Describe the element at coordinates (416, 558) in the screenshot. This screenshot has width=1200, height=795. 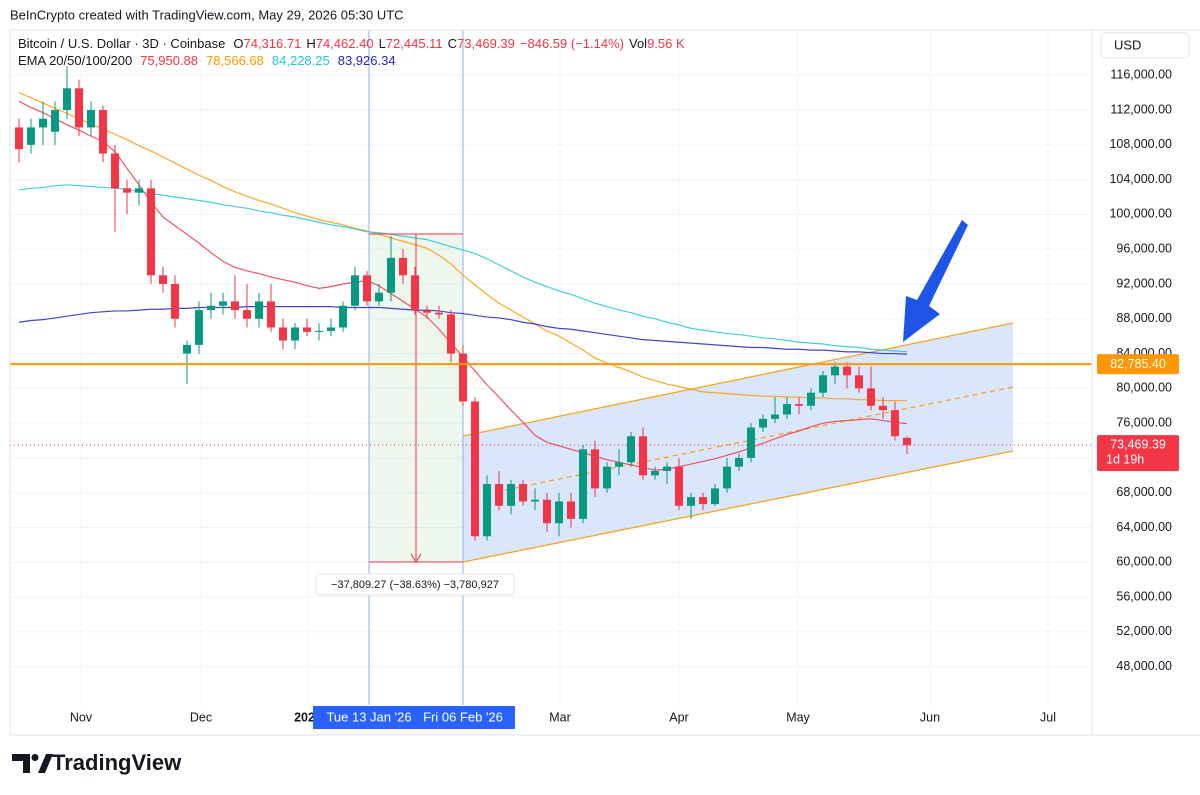
I see `measure-arrowhead` at that location.